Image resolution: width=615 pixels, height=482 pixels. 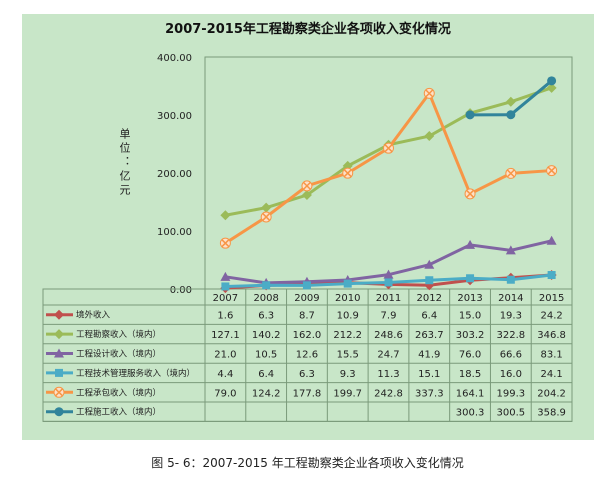 What do you see at coordinates (118, 392) in the screenshot?
I see `legend-label: 工程承包收入（境内）` at bounding box center [118, 392].